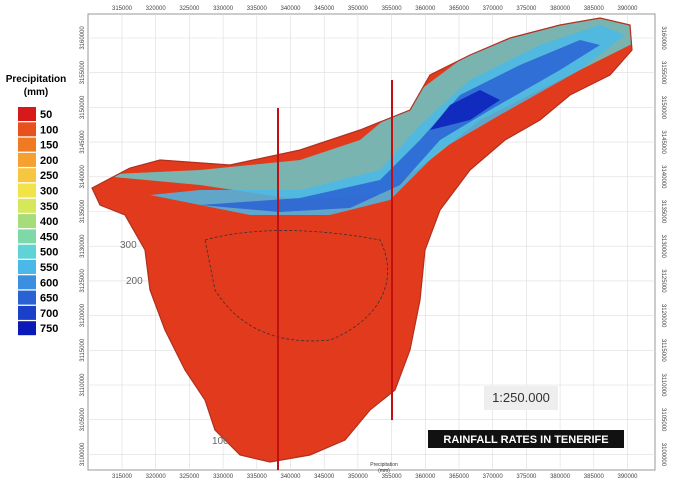 The height and width of the screenshot is (483, 680). Describe the element at coordinates (223, 477) in the screenshot. I see `easting-label: 330000` at that location.